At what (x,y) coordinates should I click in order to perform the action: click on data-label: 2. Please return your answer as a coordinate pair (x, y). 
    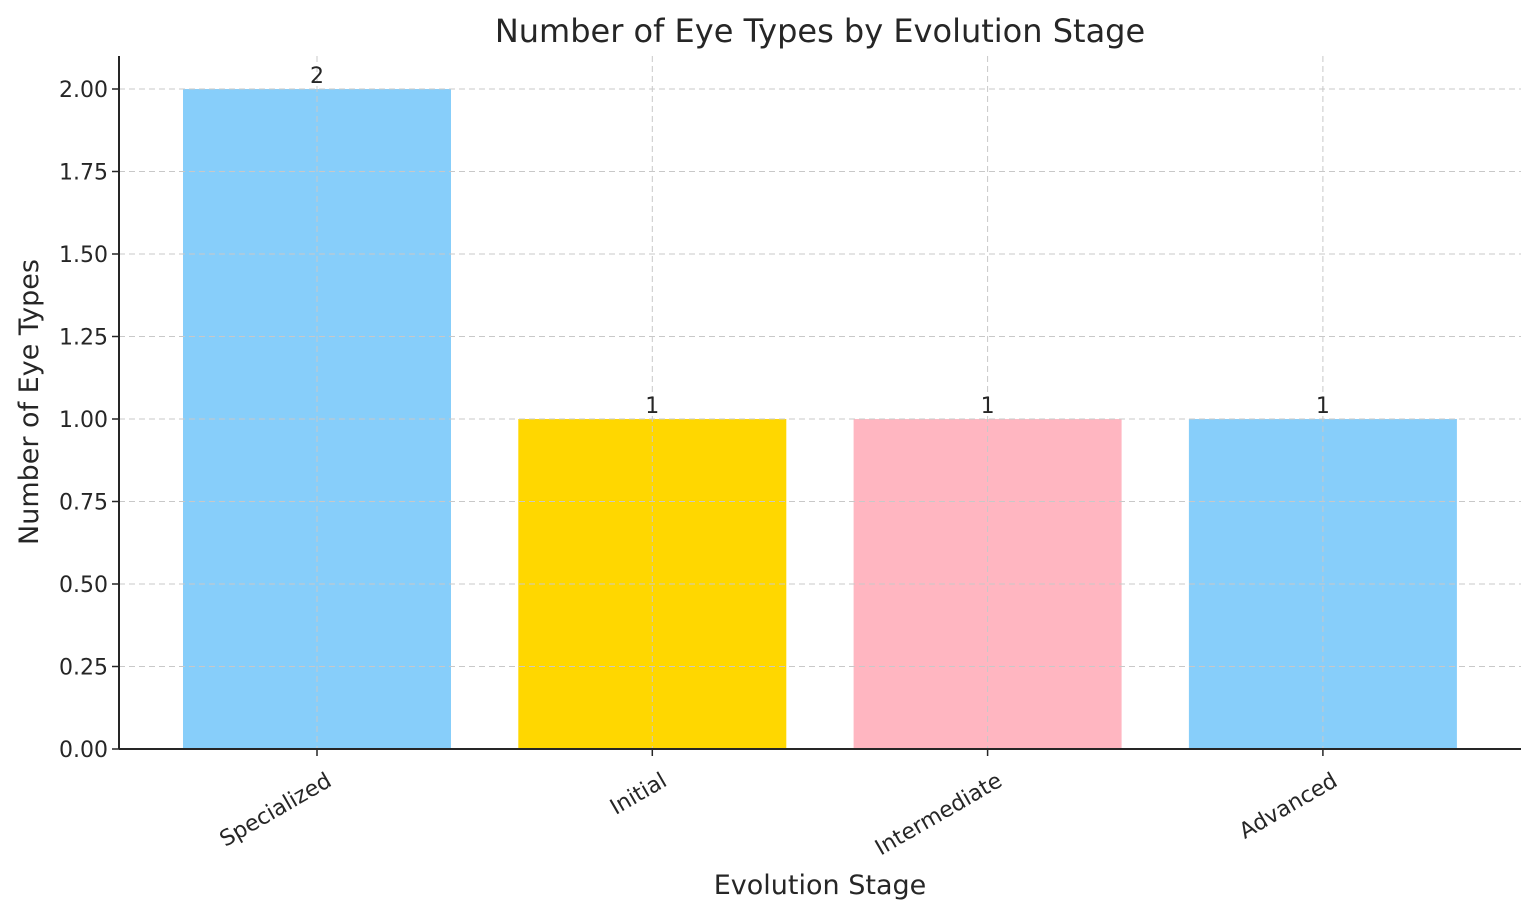
    Looking at the image, I should click on (317, 76).